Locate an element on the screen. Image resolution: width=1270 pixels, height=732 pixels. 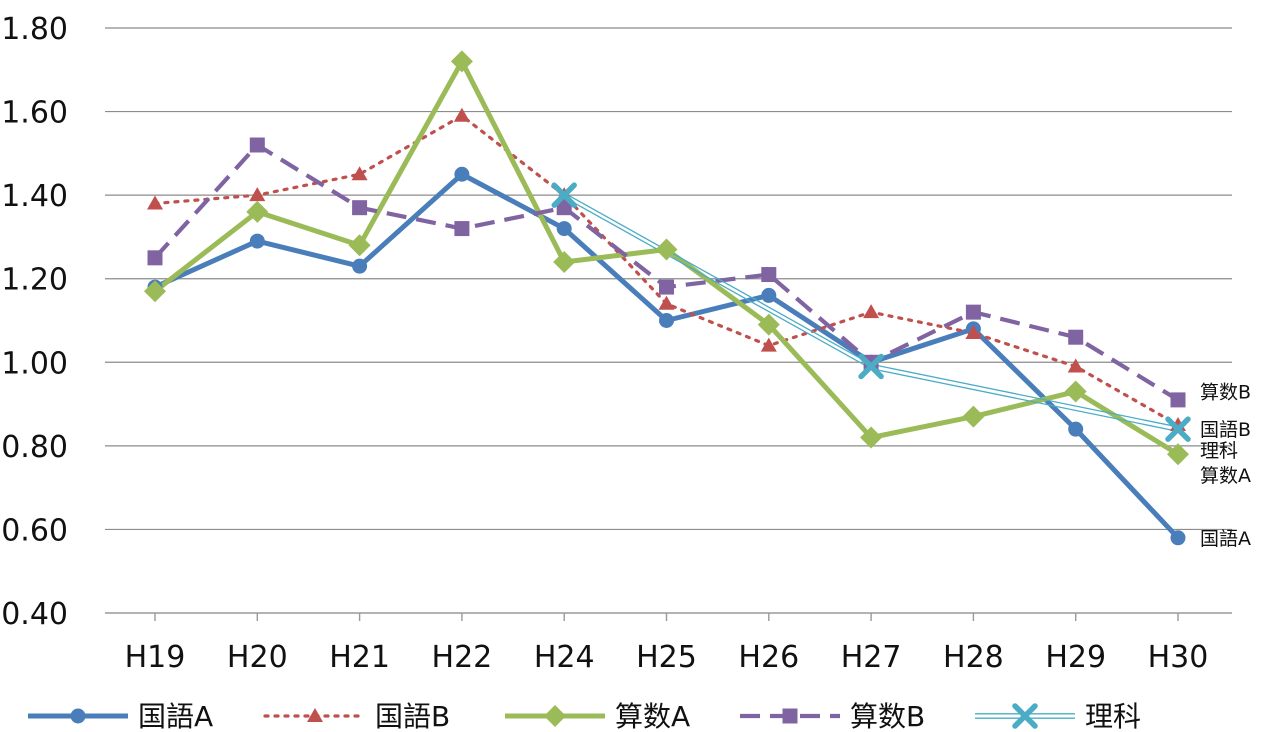
x-tick-label: H22 is located at coordinates (462, 657).